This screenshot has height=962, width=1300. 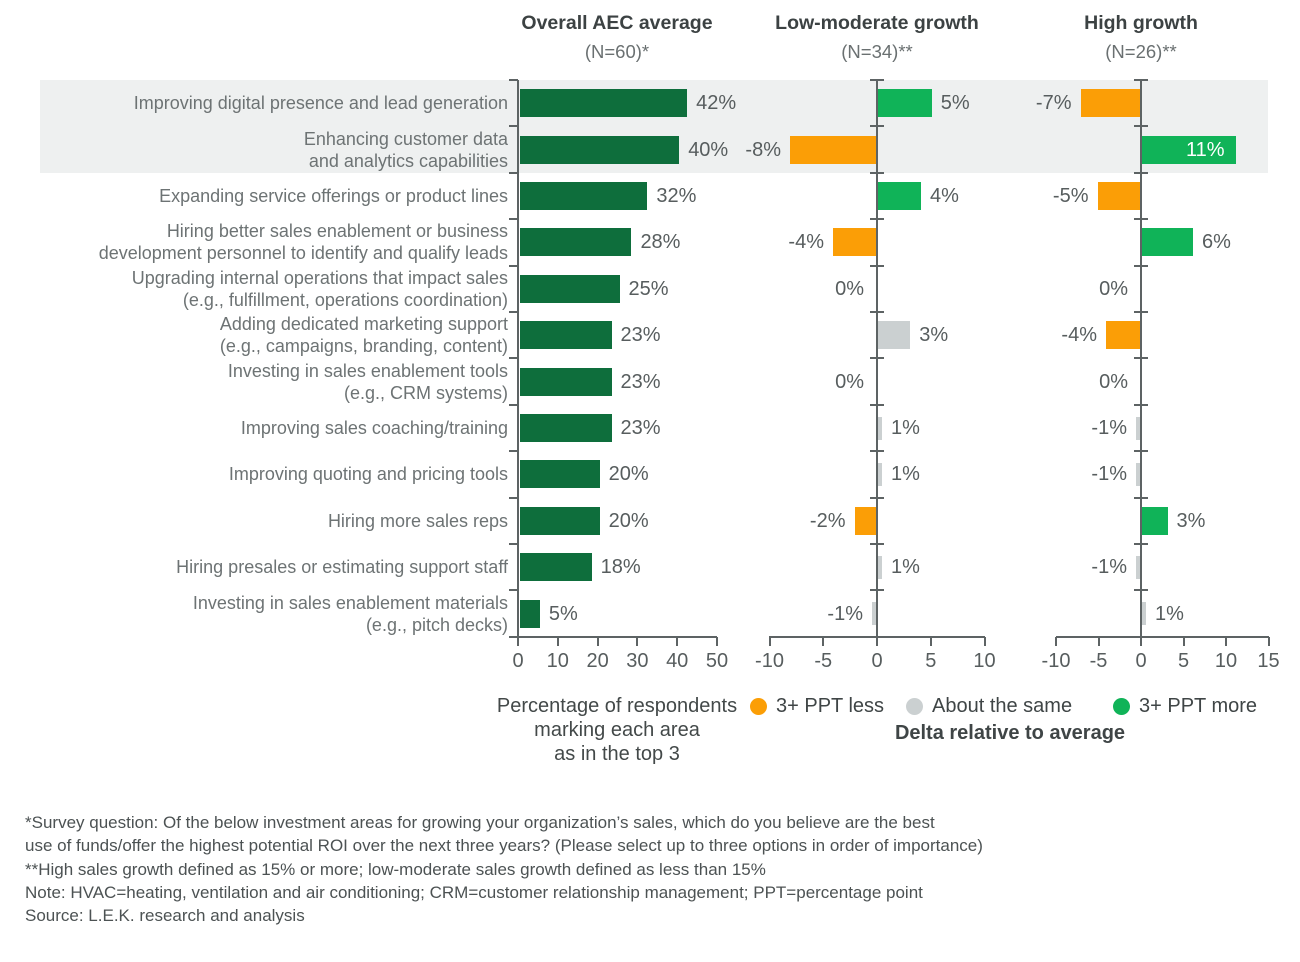 I want to click on panel-header-high-growth: High growth (N=26)**, so click(x=1140, y=37).